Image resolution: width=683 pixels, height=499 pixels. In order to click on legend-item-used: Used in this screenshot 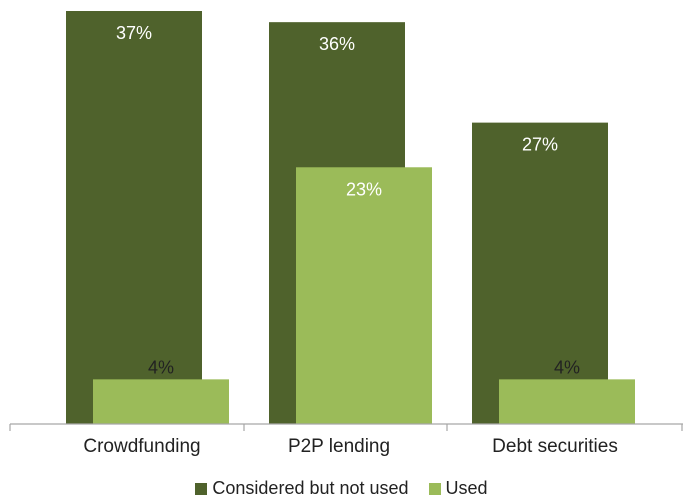, I will do `click(458, 488)`.